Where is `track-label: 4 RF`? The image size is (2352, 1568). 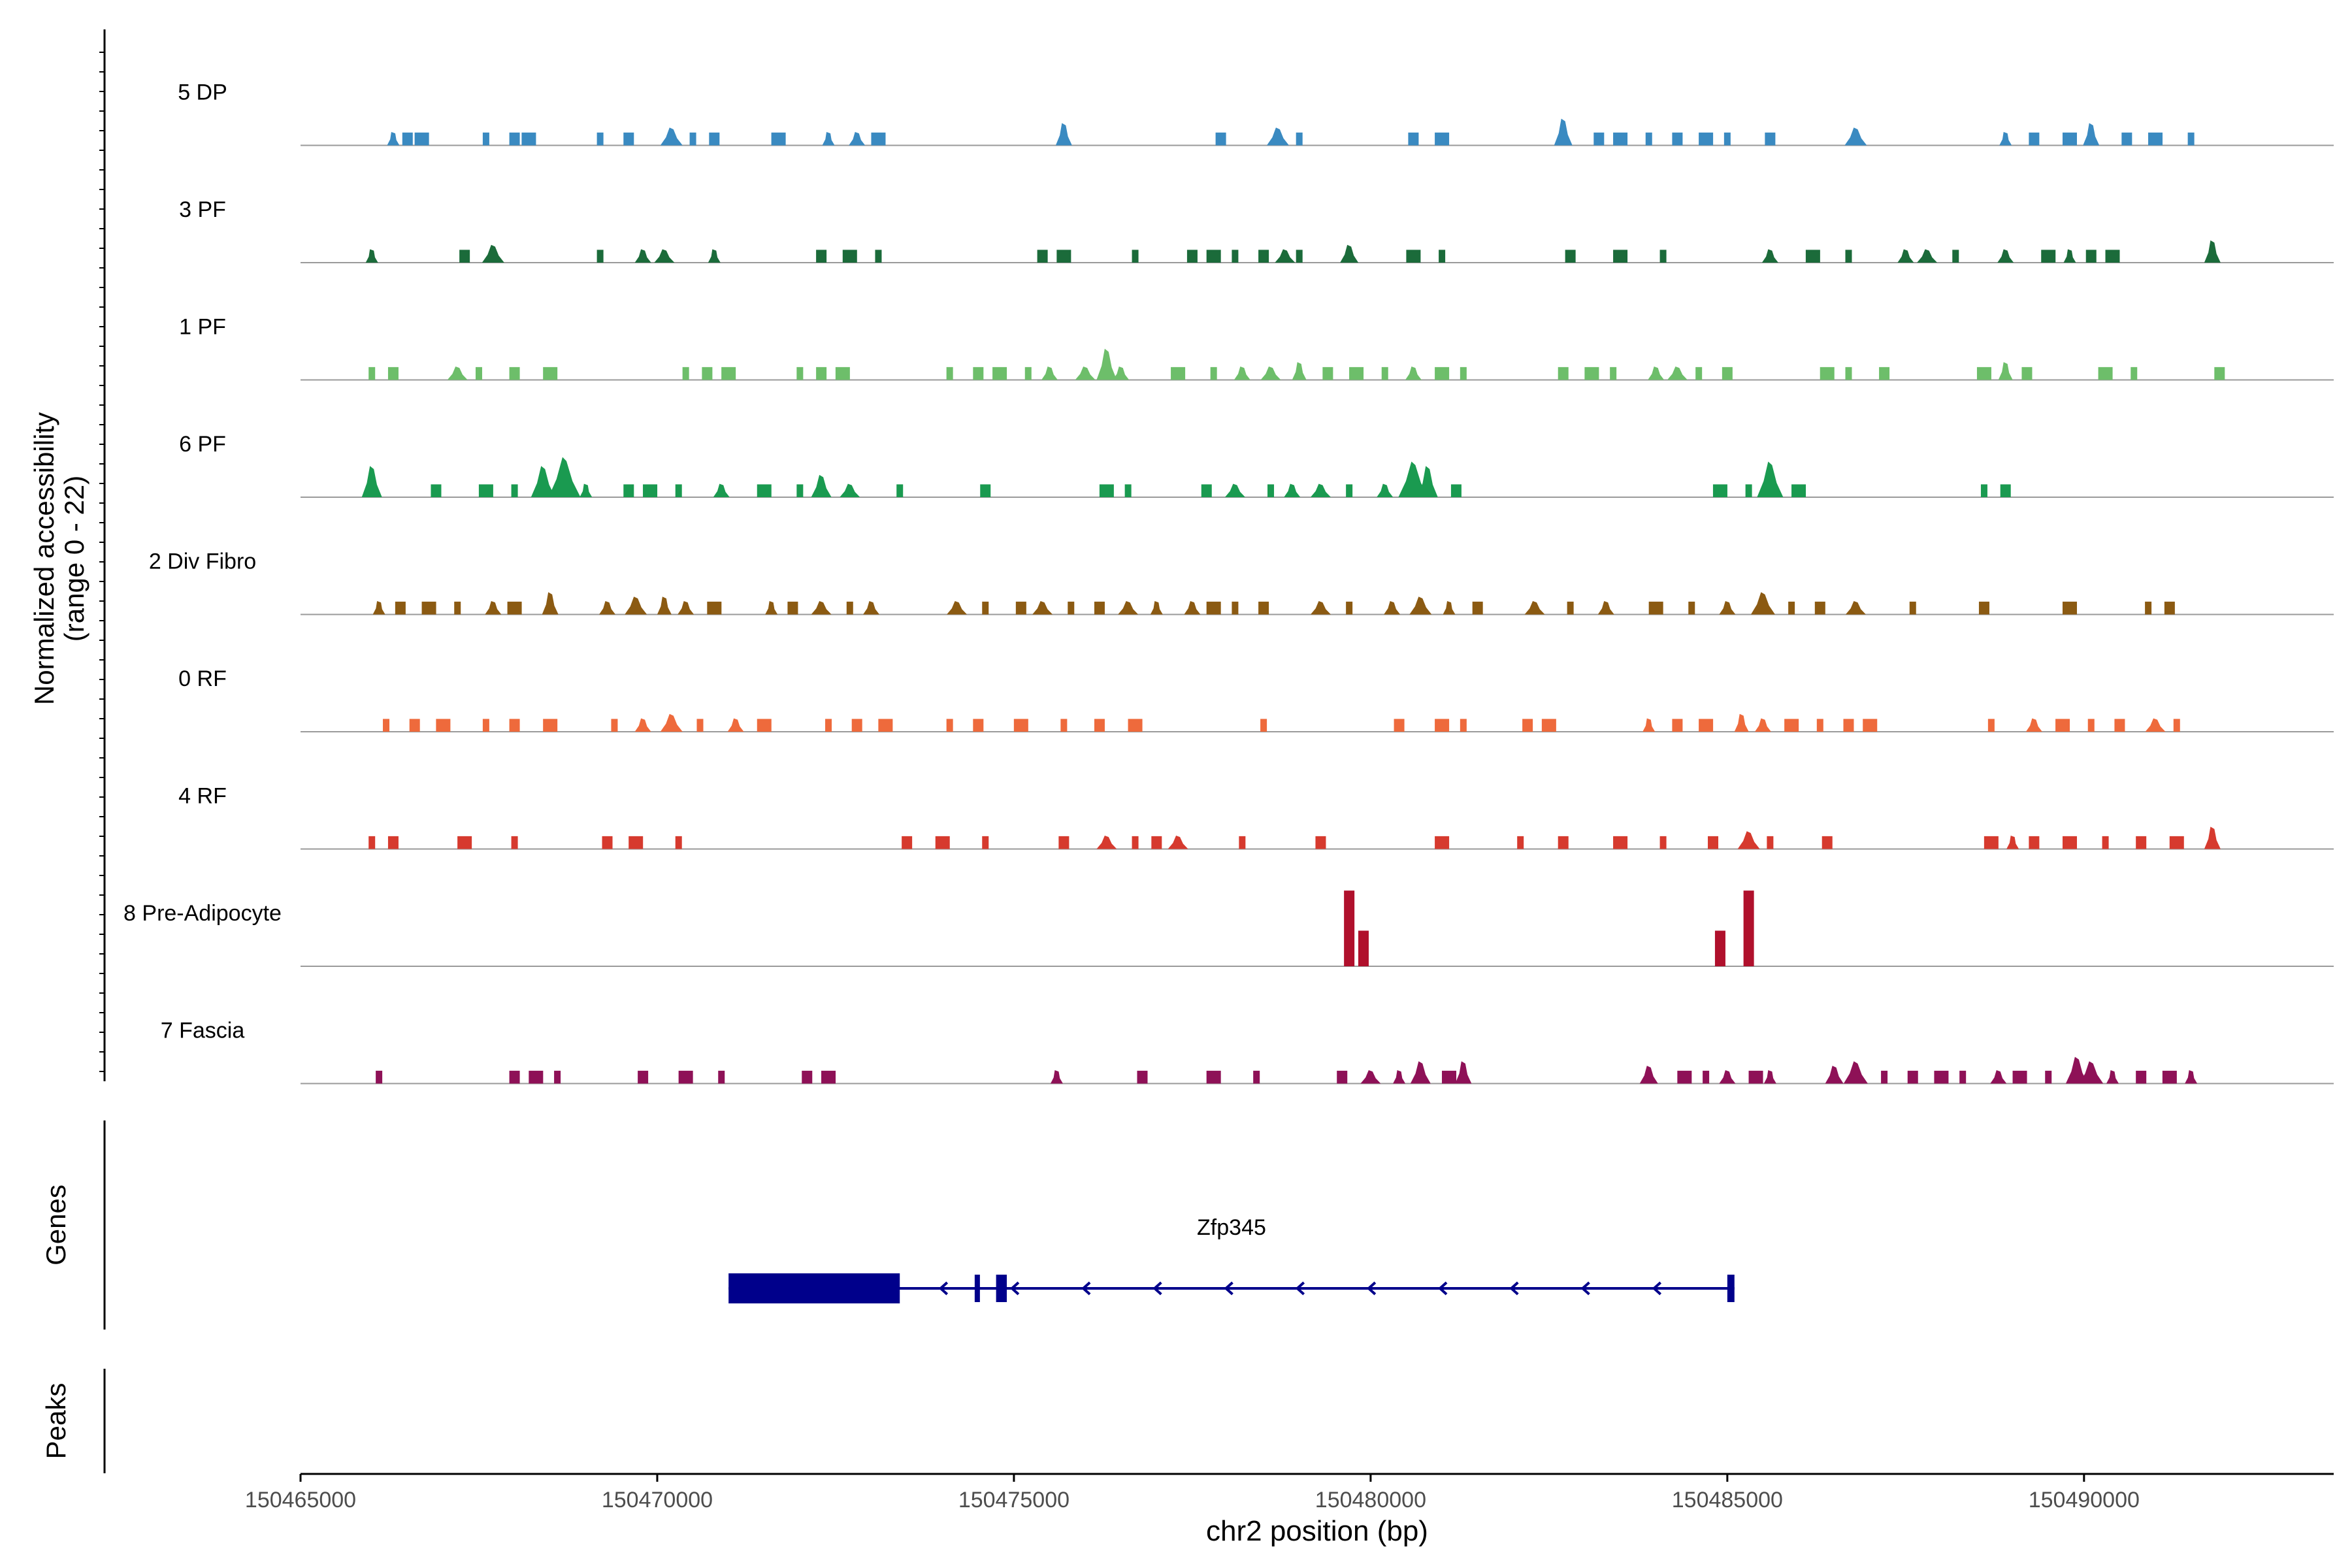 track-label: 4 RF is located at coordinates (202, 796).